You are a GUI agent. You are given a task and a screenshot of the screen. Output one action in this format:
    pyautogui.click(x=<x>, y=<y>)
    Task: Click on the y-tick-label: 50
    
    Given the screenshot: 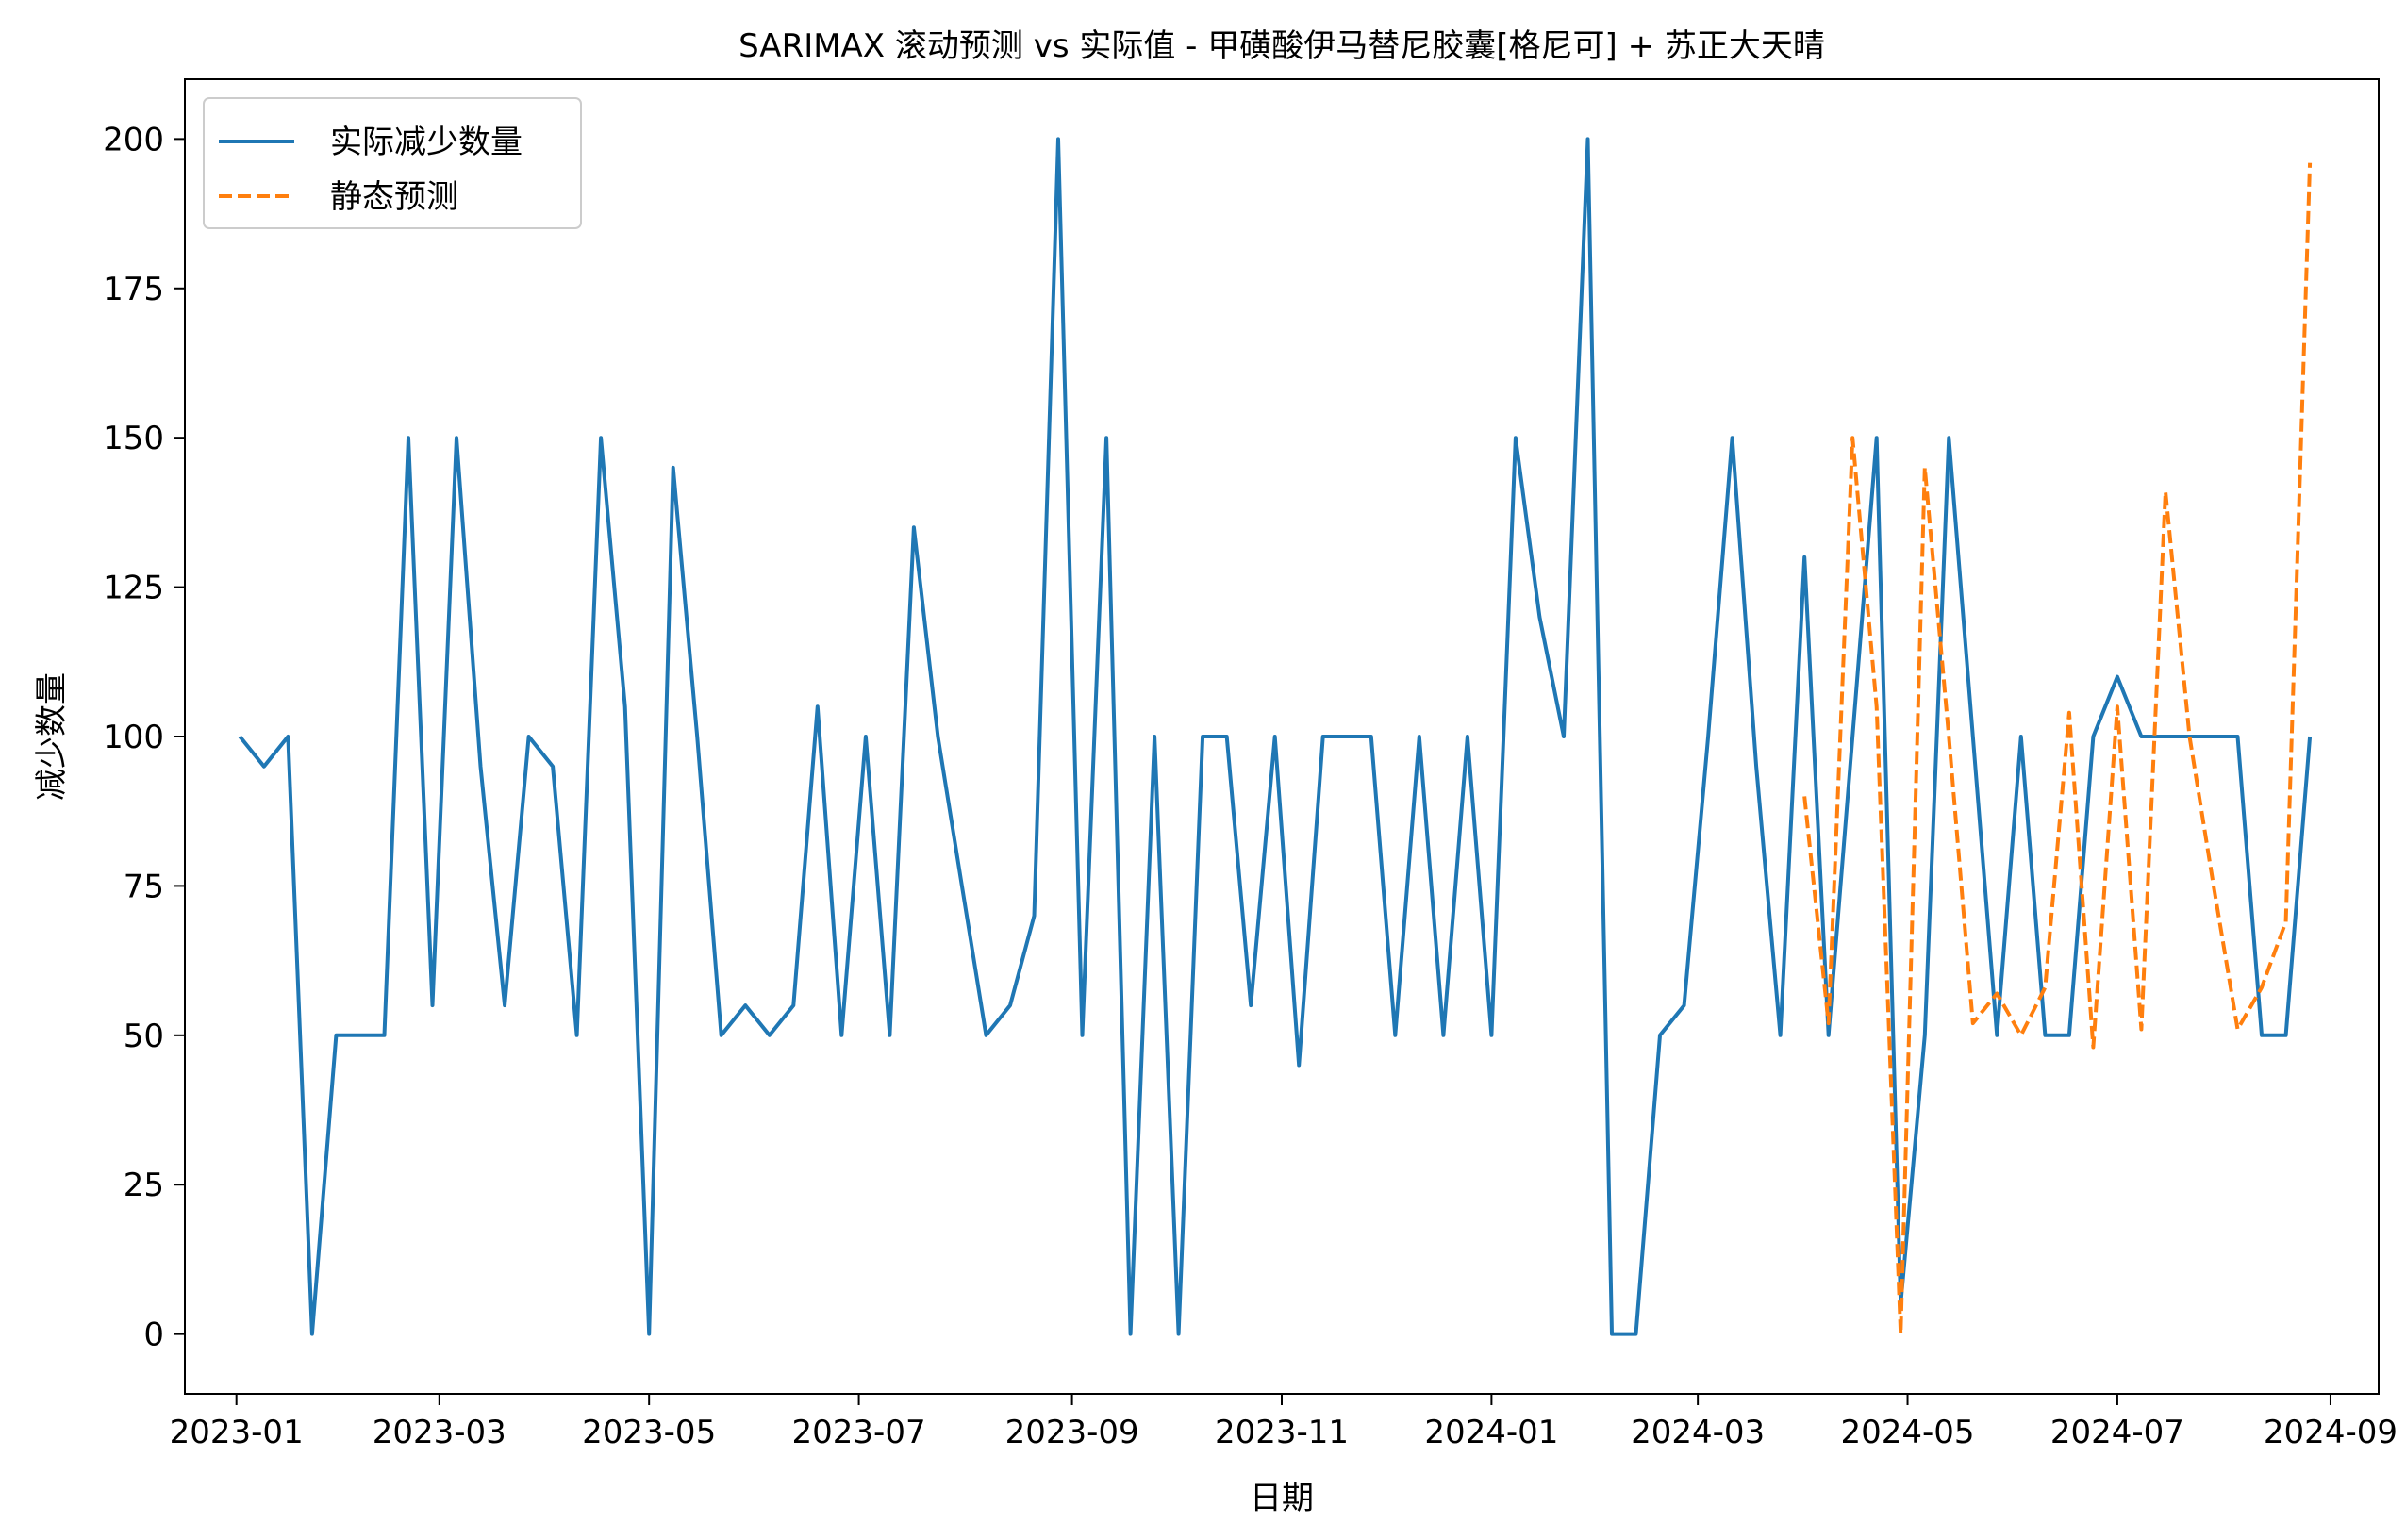 What is the action you would take?
    pyautogui.click(x=144, y=1036)
    